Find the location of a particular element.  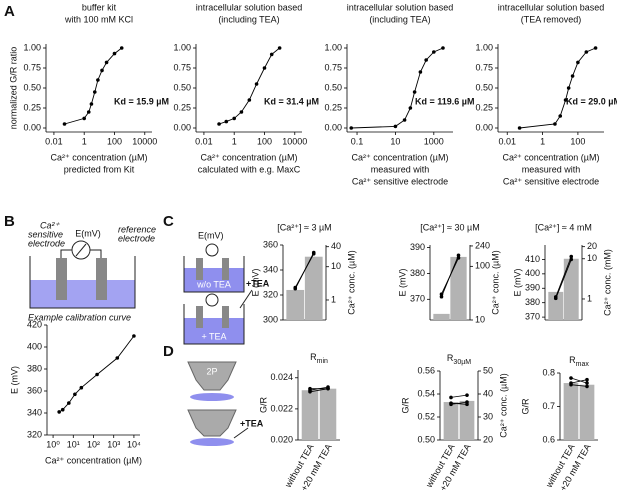

diagram-label: E(mV) is located at coordinates (211, 235).